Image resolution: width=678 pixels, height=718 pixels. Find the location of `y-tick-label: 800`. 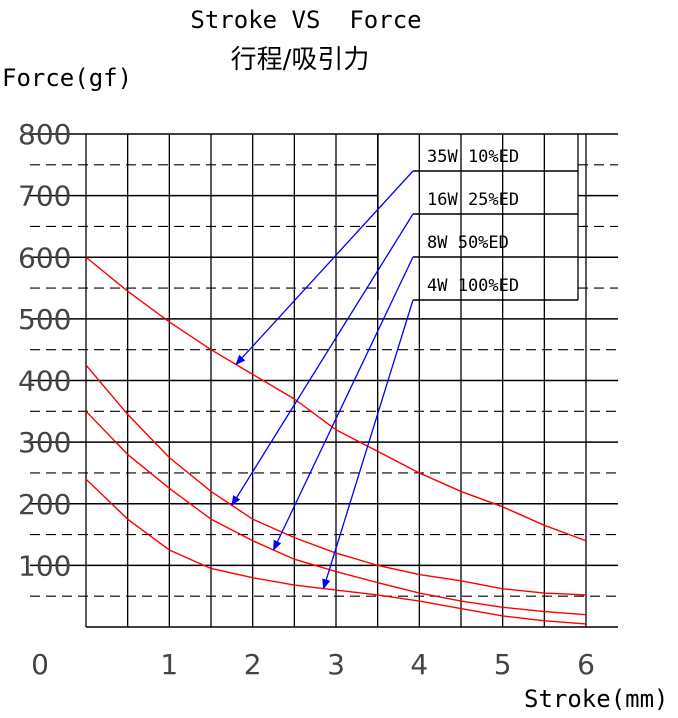

y-tick-label: 800 is located at coordinates (44, 134).